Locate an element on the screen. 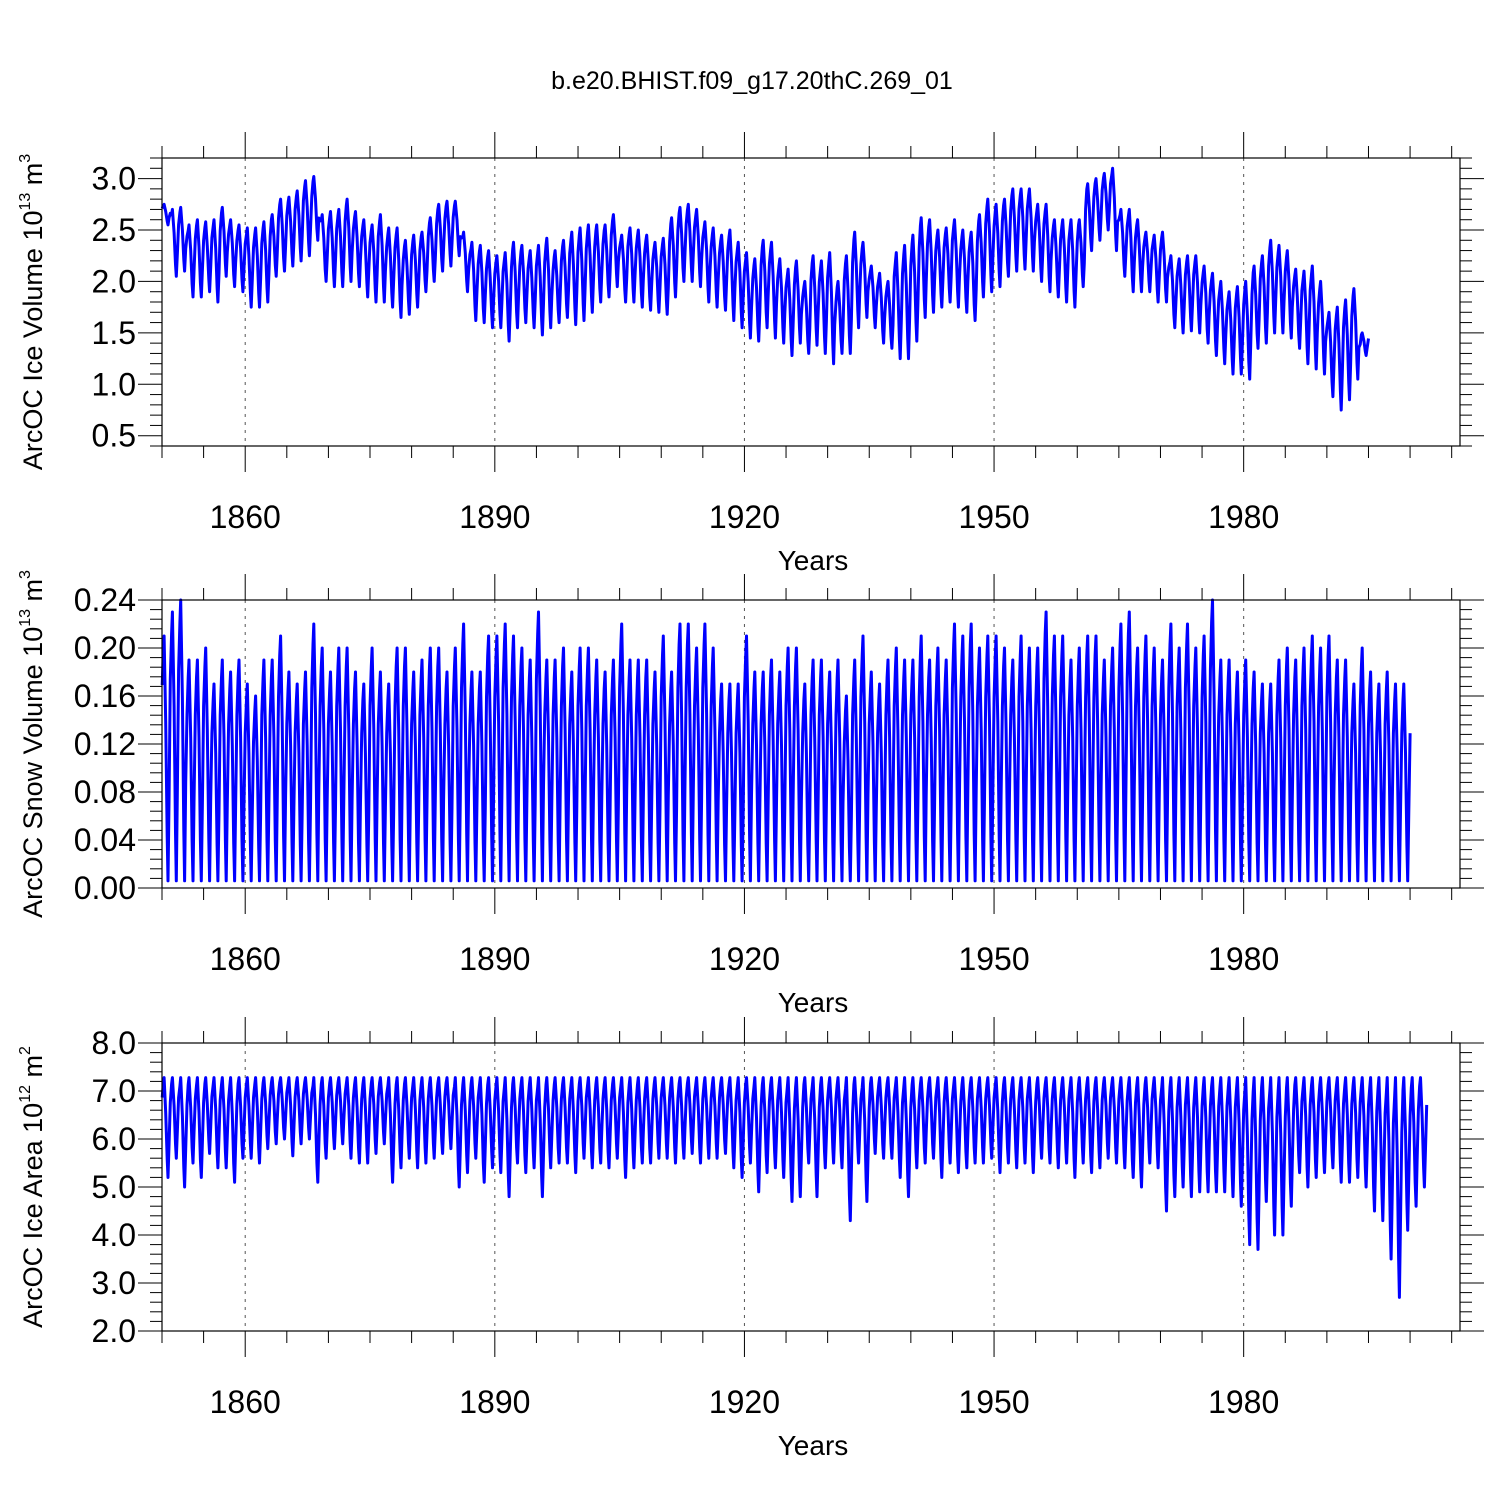  ice-area-ylabel-main: ArcOC Ice Area 10 is located at coordinates (33, 1215).